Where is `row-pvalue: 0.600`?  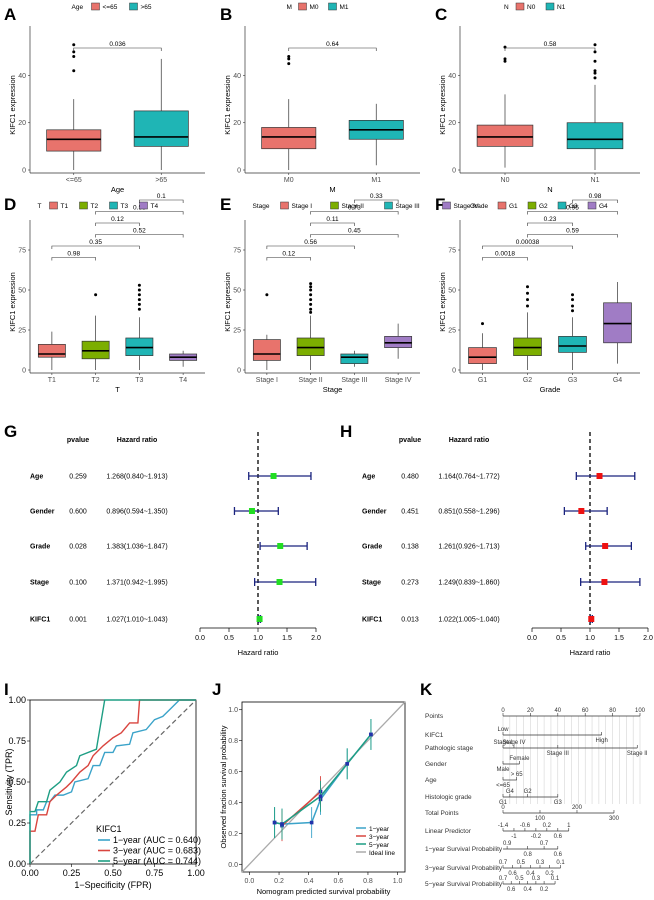
row-pvalue: 0.600 is located at coordinates (78, 512).